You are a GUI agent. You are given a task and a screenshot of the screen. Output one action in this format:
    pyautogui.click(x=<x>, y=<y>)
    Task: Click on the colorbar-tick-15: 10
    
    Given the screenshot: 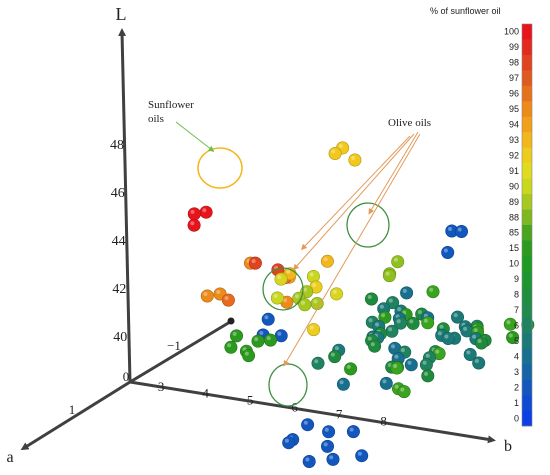 What is the action you would take?
    pyautogui.click(x=514, y=264)
    